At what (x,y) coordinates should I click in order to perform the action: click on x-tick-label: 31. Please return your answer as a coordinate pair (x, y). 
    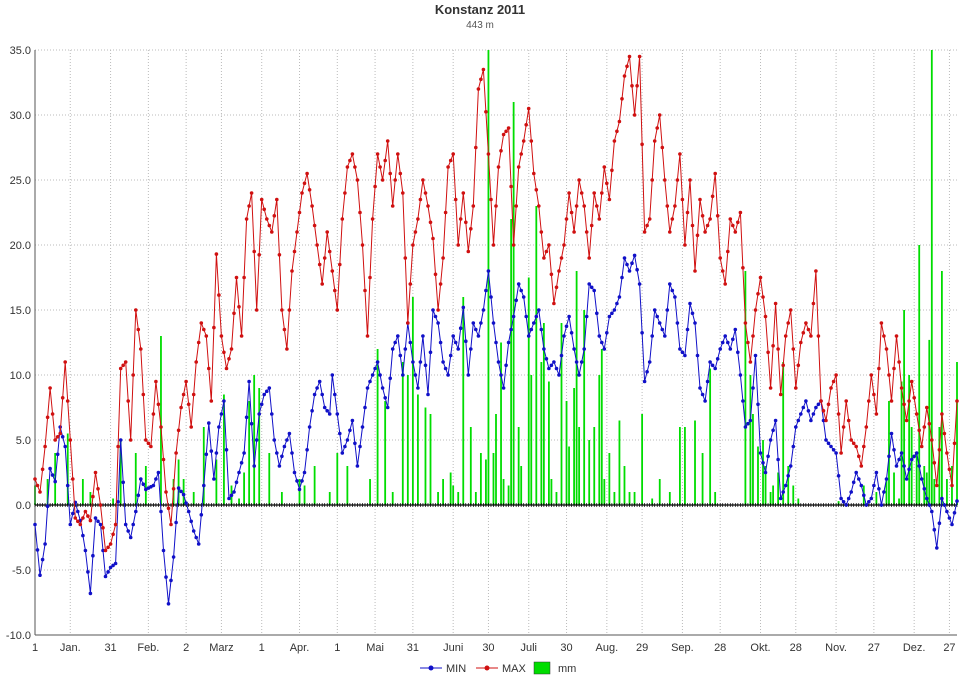
    Looking at the image, I should click on (413, 648).